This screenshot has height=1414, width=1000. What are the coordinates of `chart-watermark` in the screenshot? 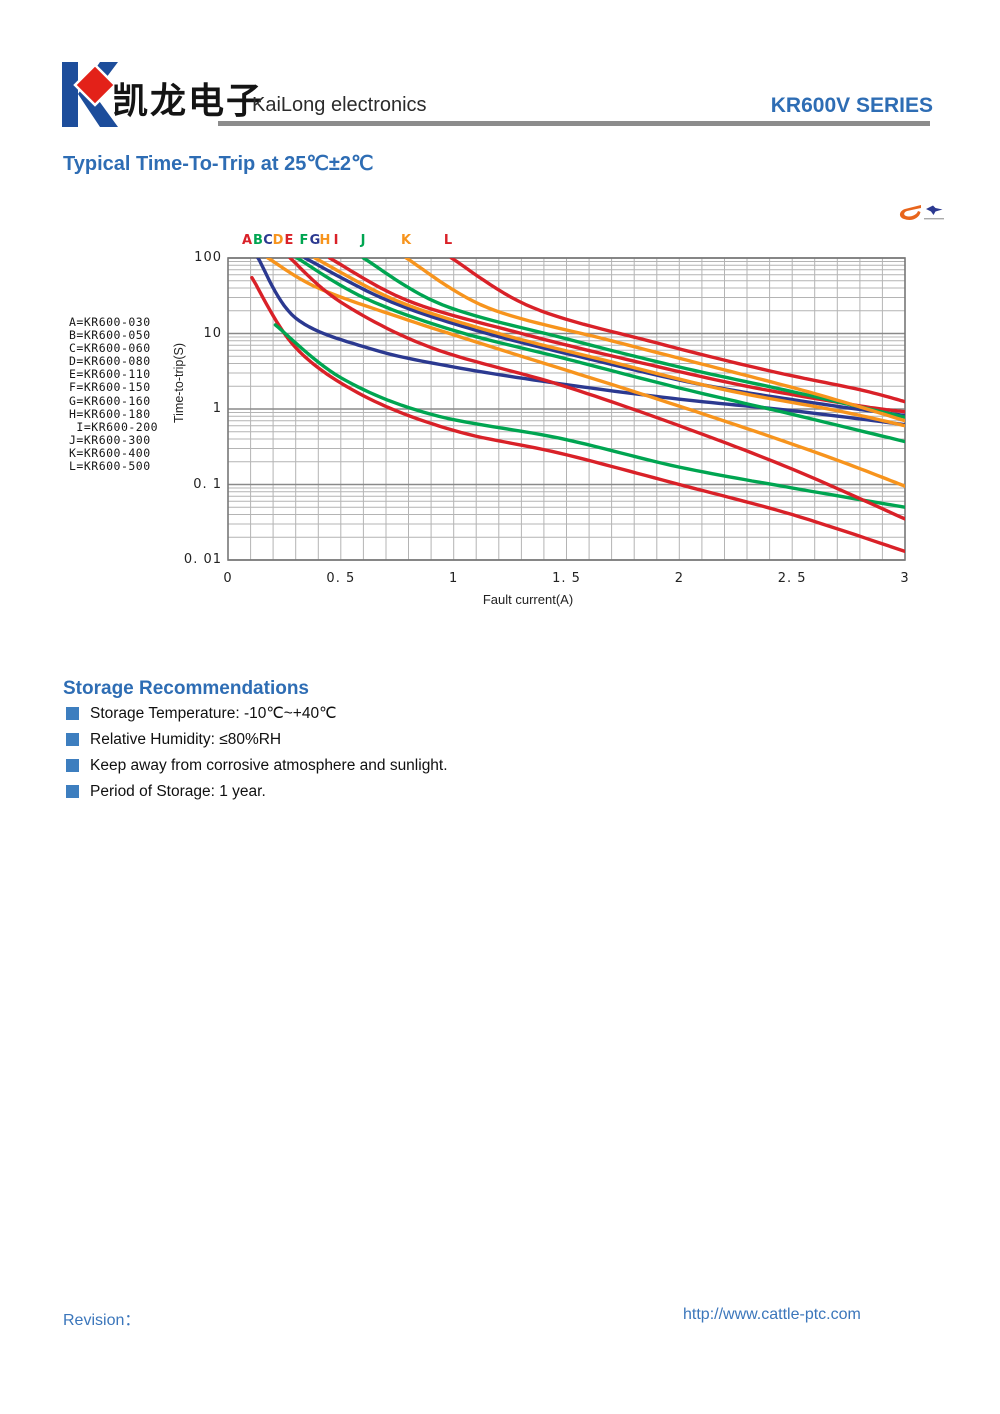 It's located at (922, 214).